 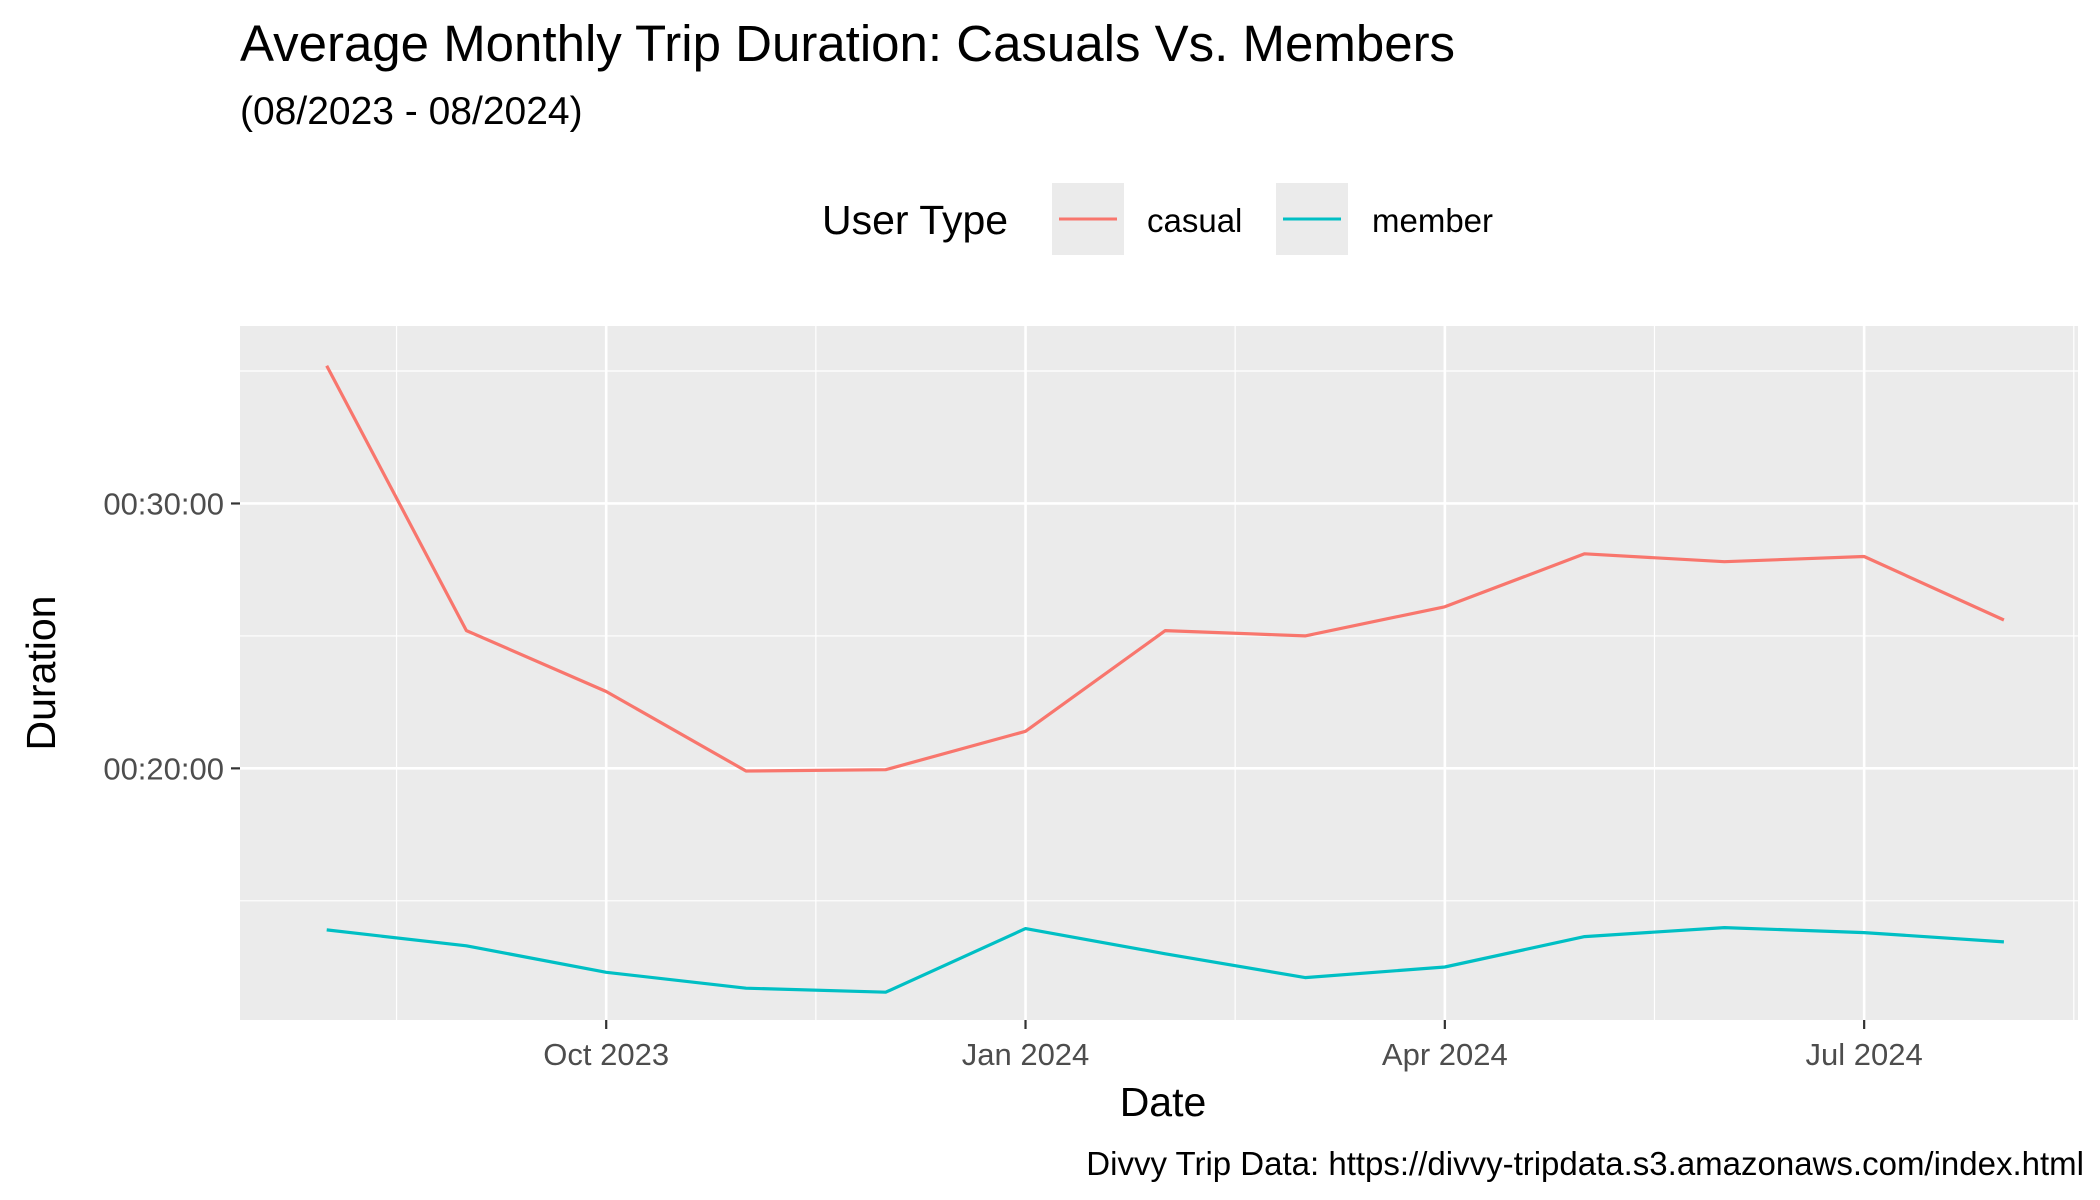 What do you see at coordinates (606, 1054) in the screenshot?
I see `x-tick-label: Oct 2023` at bounding box center [606, 1054].